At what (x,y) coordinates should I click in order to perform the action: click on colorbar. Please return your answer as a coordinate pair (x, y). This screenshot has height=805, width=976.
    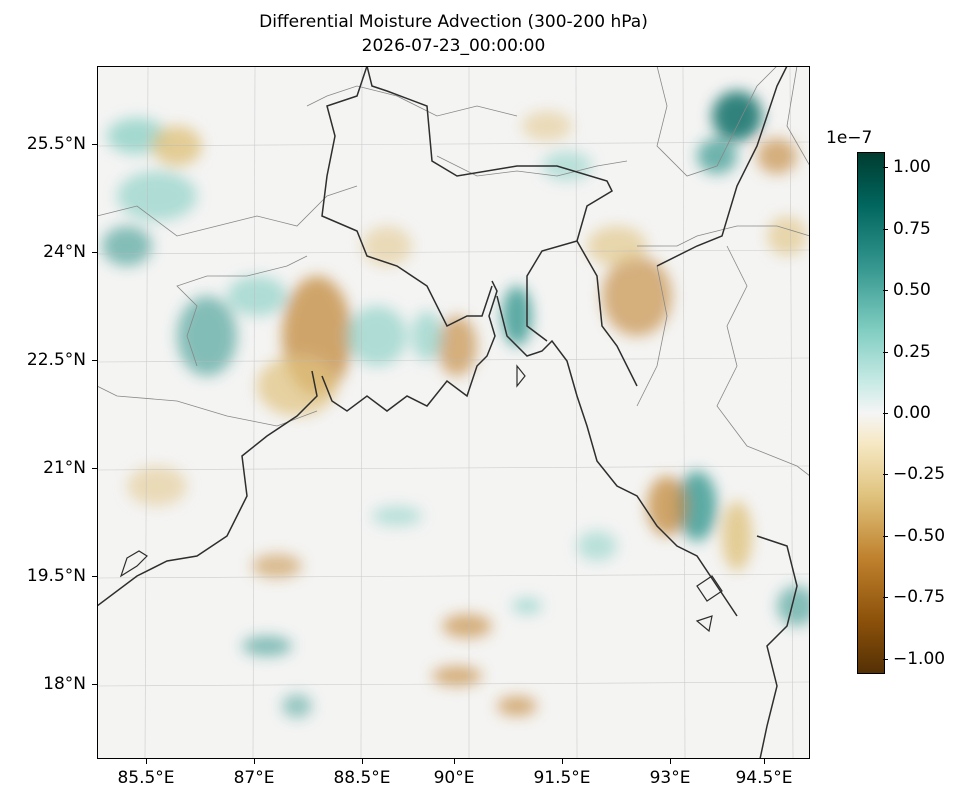
    Looking at the image, I should click on (871, 413).